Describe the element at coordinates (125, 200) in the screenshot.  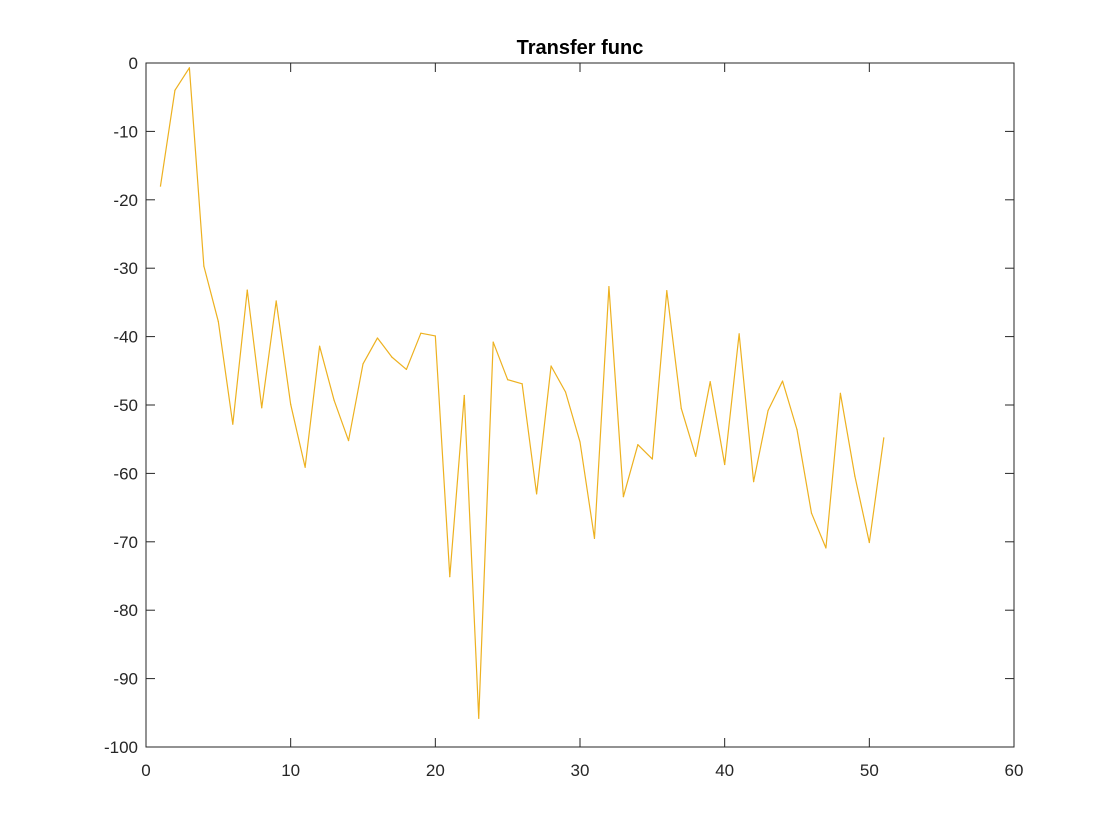
I see `y-tick-label: -20` at that location.